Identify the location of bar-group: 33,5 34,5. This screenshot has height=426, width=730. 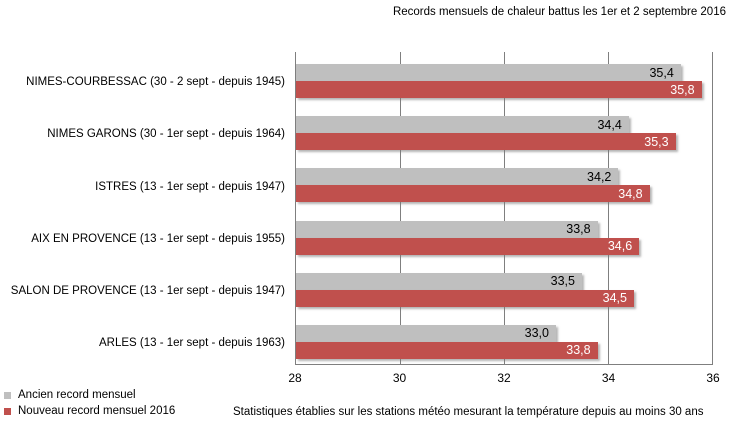
(504, 287).